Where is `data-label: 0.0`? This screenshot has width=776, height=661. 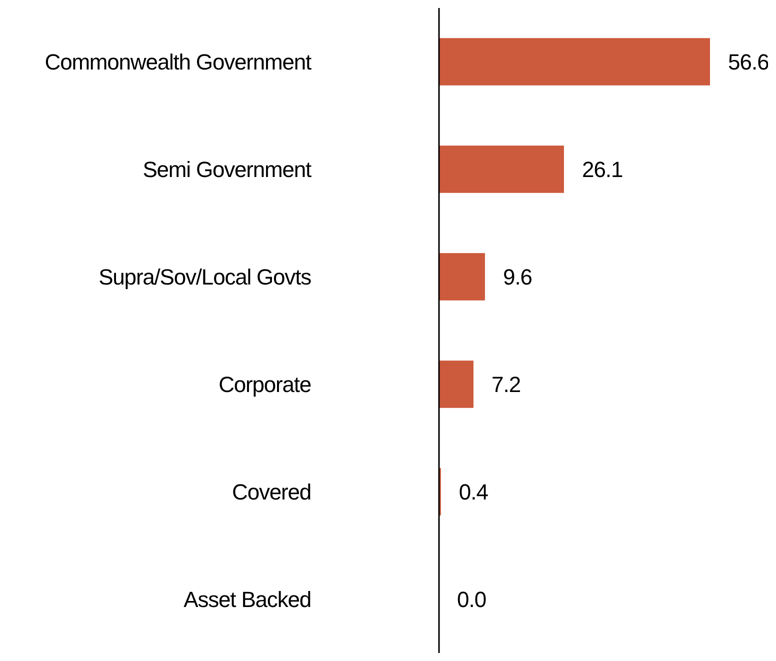
data-label: 0.0 is located at coordinates (471, 599).